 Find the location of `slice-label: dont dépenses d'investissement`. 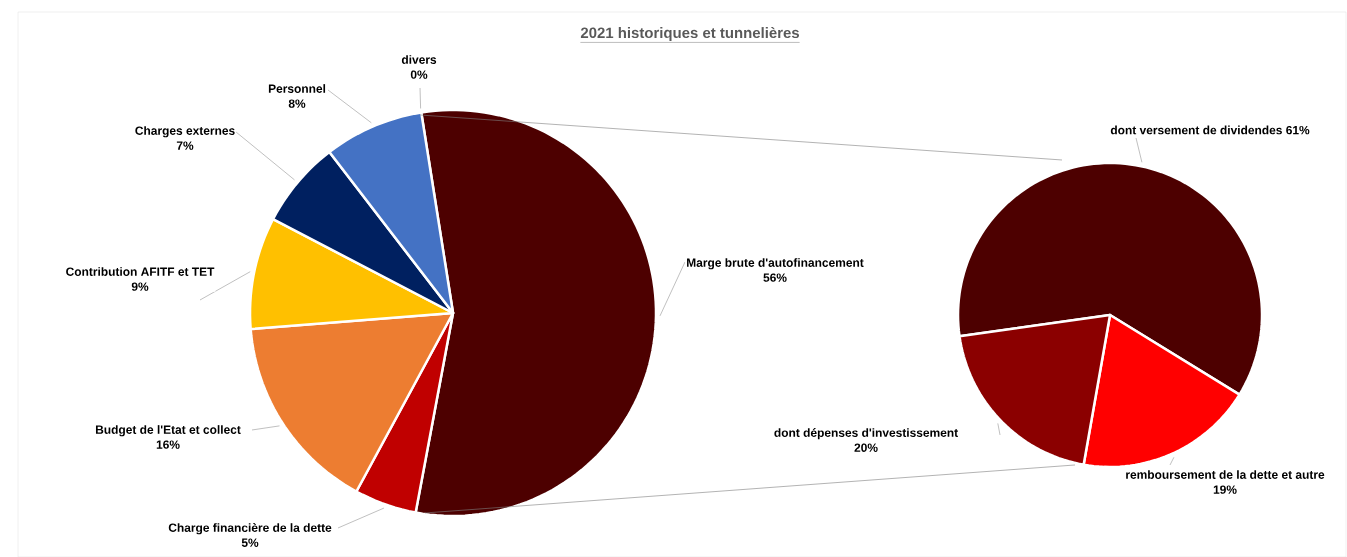

slice-label: dont dépenses d'investissement is located at coordinates (866, 434).